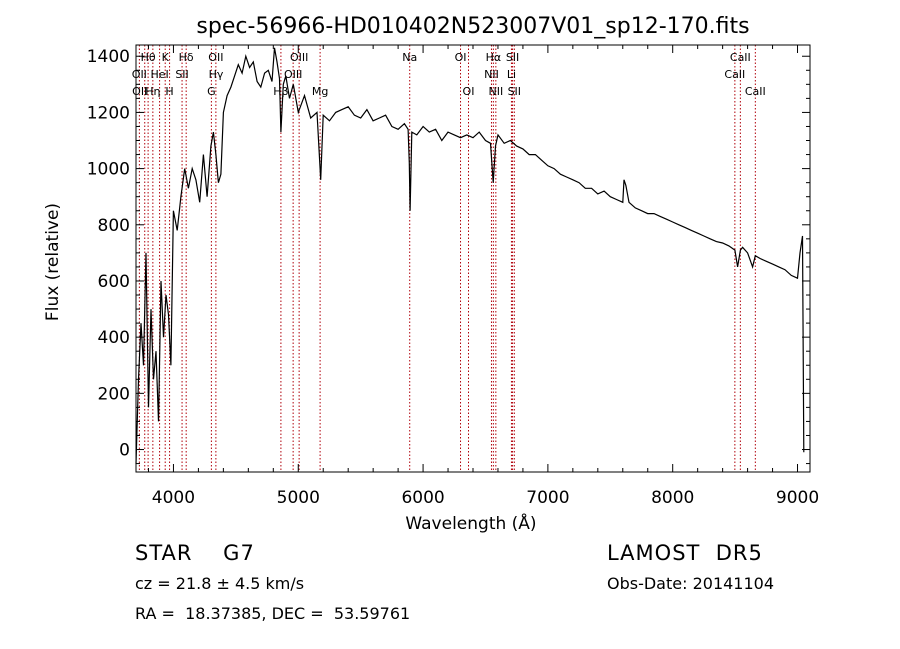 This screenshot has width=900, height=649. I want to click on y-tick-label: 600, so click(114, 282).